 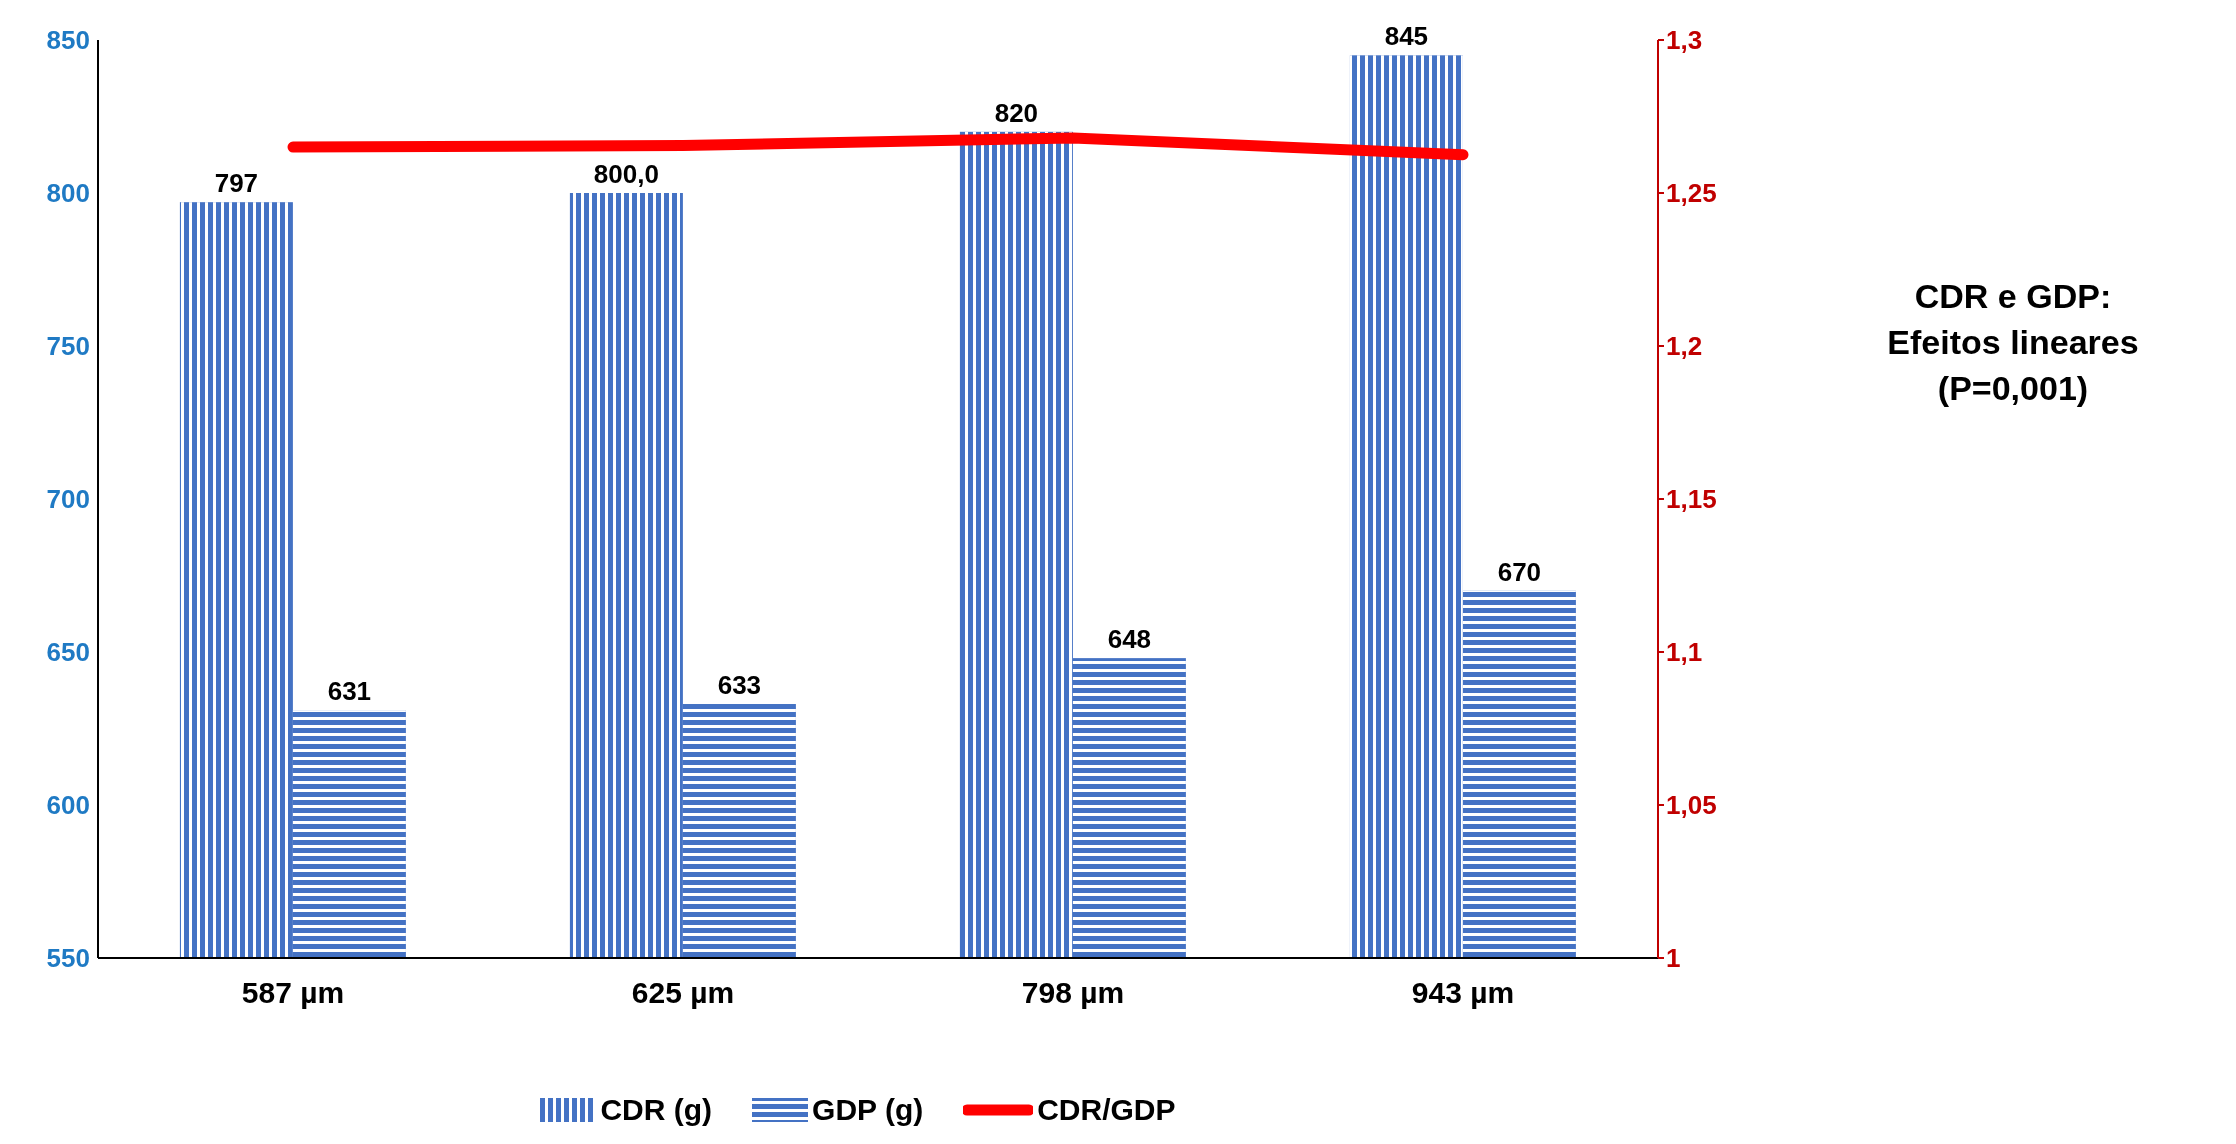 I want to click on x-tick-label: 625 µm, so click(x=683, y=993).